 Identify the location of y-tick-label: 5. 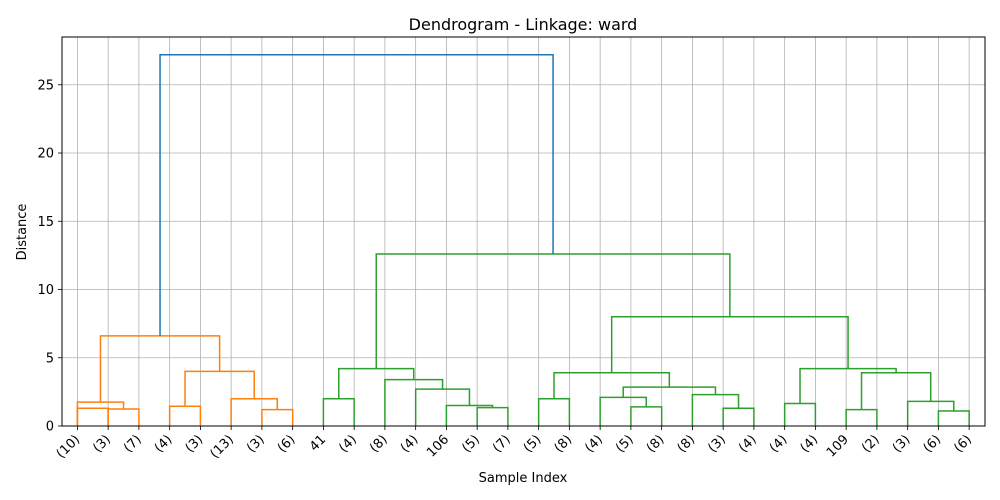
(50, 358).